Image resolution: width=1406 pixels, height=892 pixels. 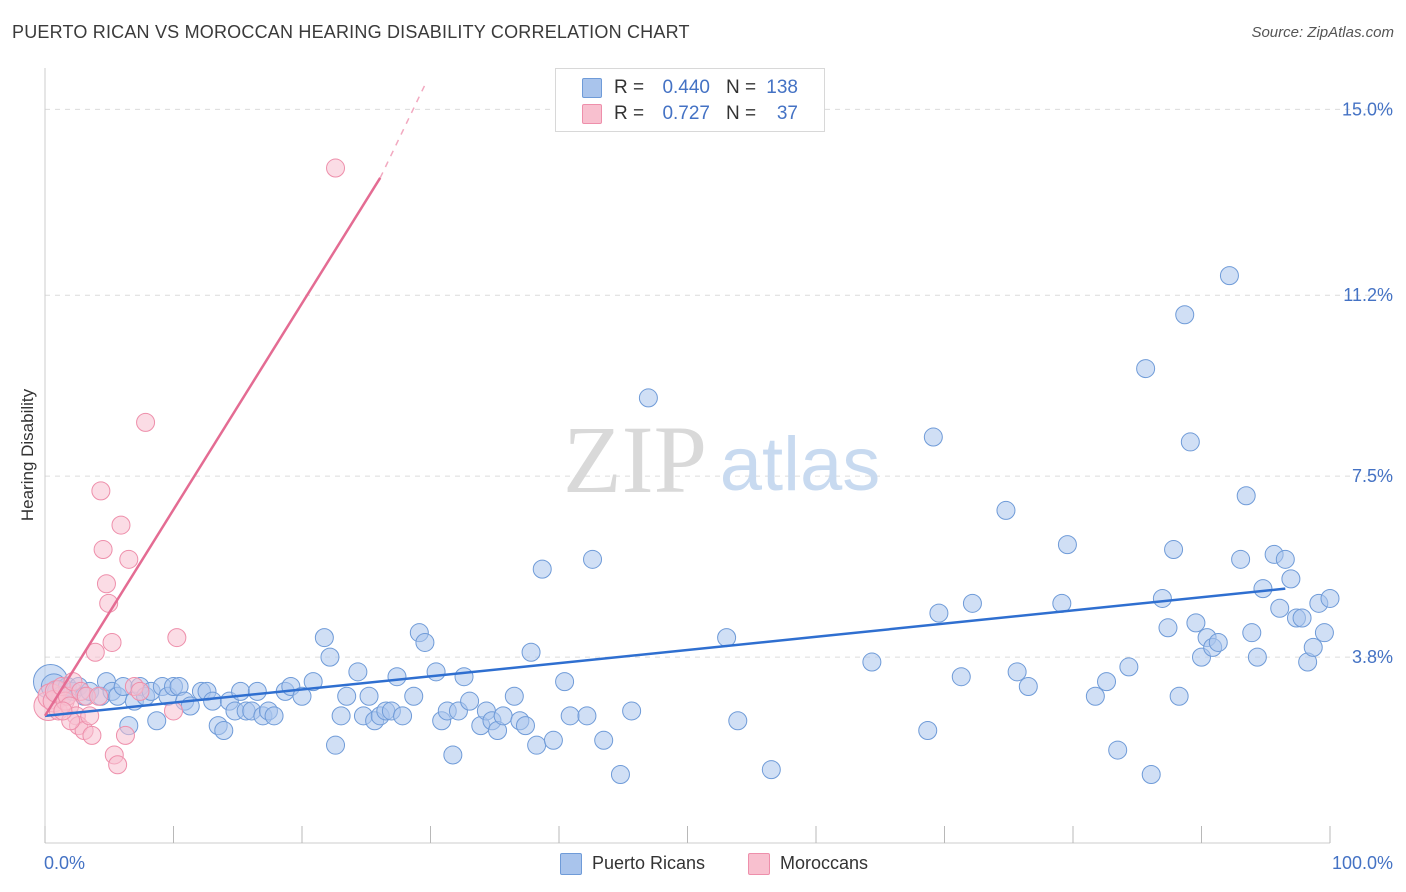 I want to click on y-axis-title: Hearing Disability, so click(x=27, y=454).